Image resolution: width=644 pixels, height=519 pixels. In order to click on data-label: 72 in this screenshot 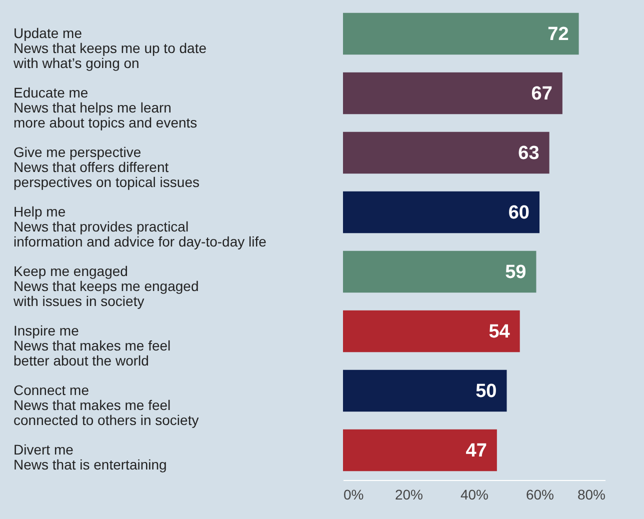, I will do `click(558, 34)`.